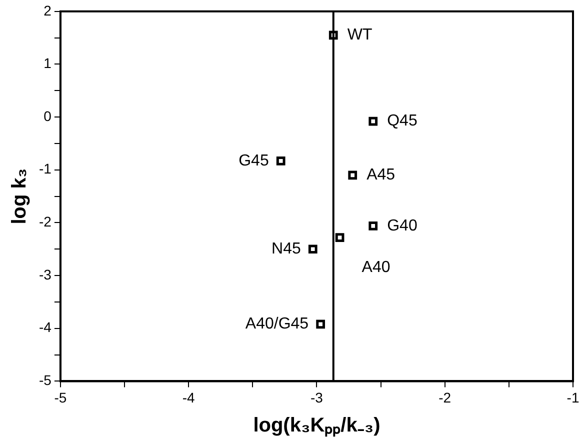 Image resolution: width=583 pixels, height=446 pixels. I want to click on y-tick-label: -3, so click(45, 274).